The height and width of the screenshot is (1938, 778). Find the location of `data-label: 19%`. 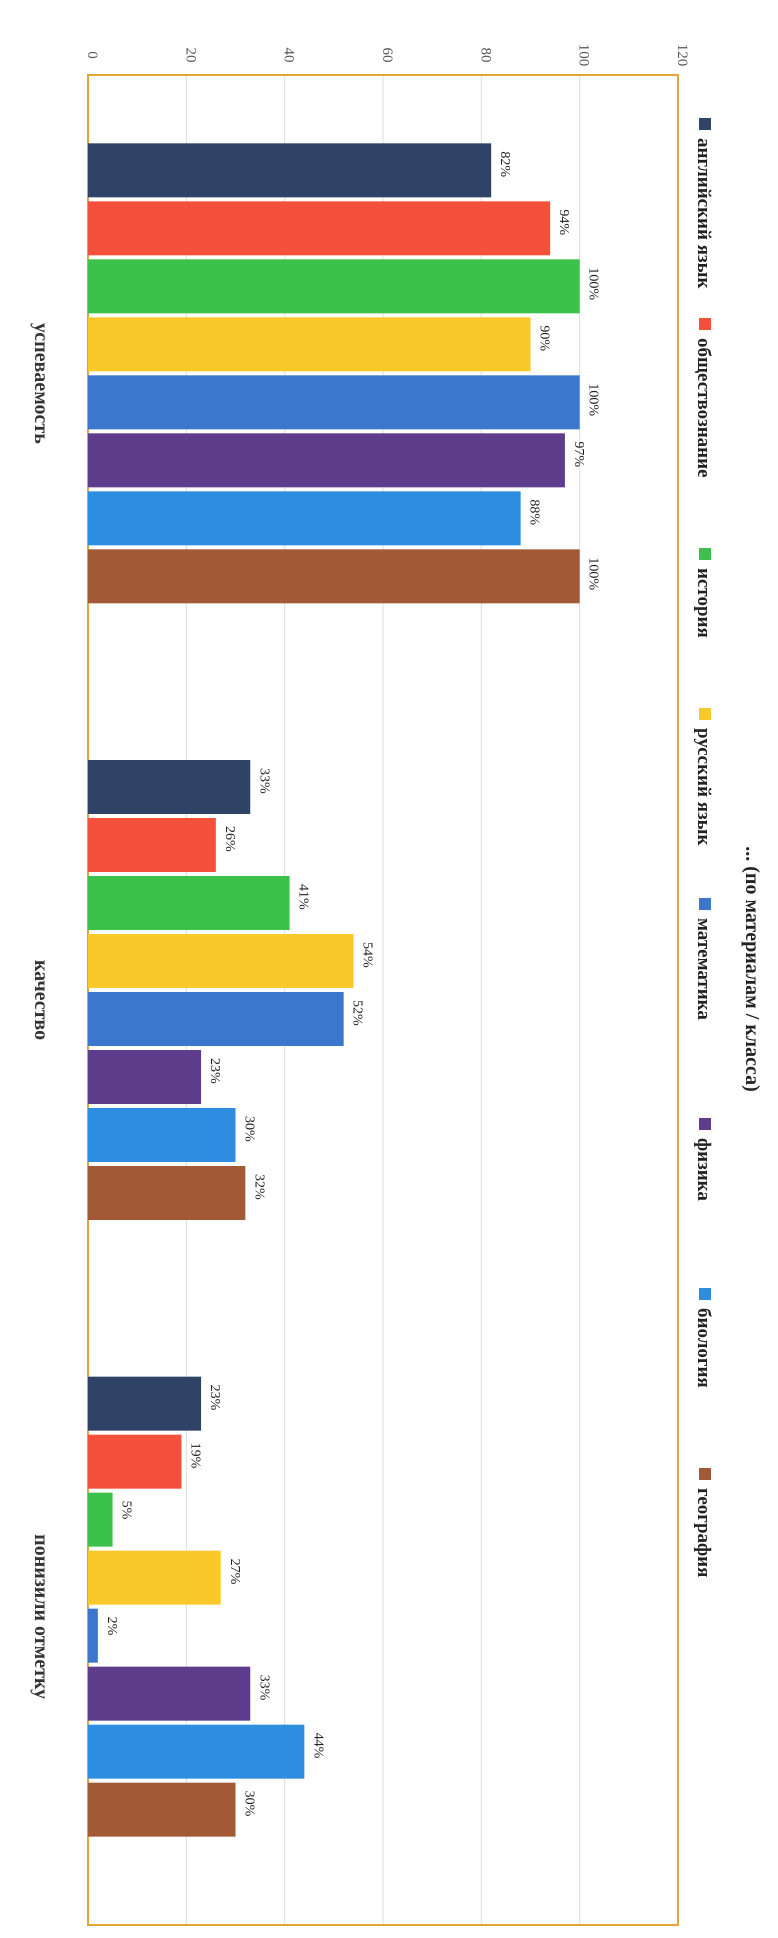

data-label: 19% is located at coordinates (194, 1456).